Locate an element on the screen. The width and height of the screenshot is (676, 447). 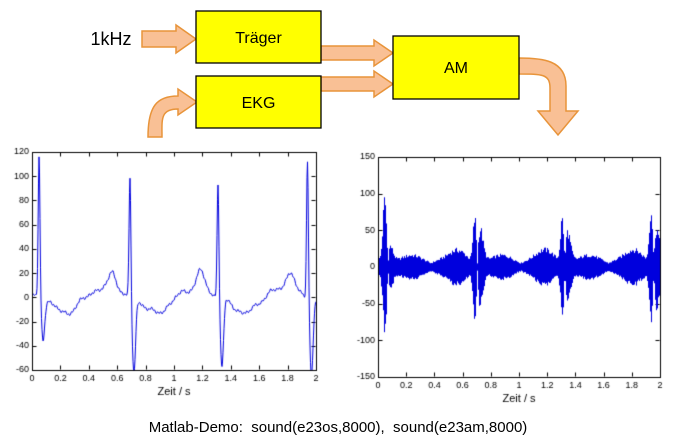
input-arrow-icon is located at coordinates (169, 39).